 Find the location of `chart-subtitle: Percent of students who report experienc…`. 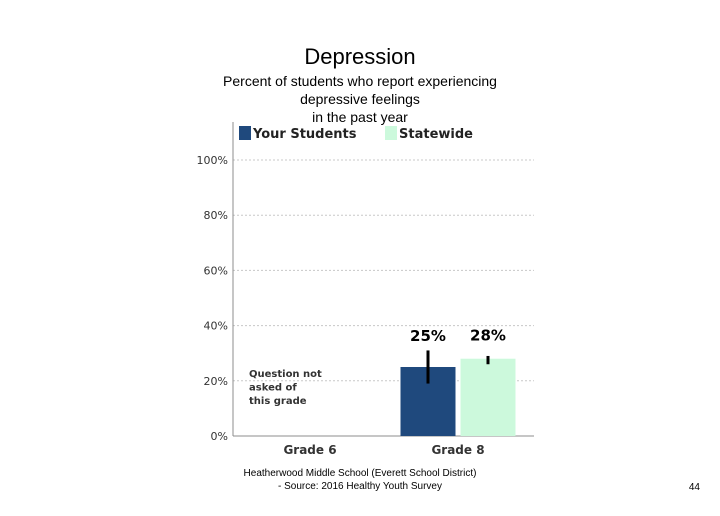

chart-subtitle: Percent of students who report experienc… is located at coordinates (360, 99).